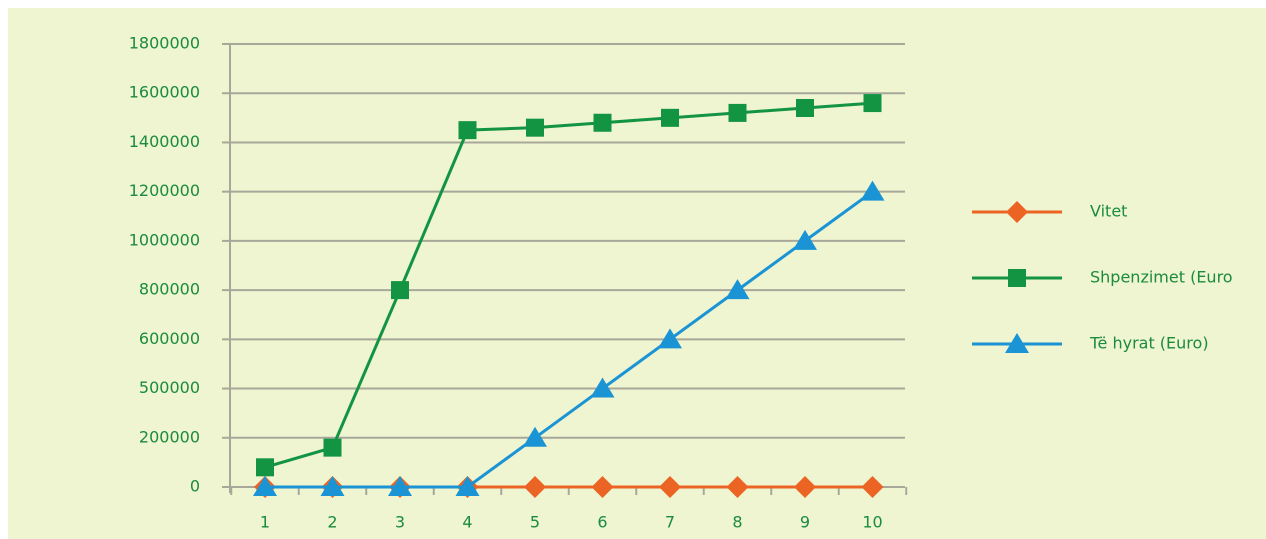 The image size is (1266, 539). I want to click on x-tick-label: 7, so click(670, 522).